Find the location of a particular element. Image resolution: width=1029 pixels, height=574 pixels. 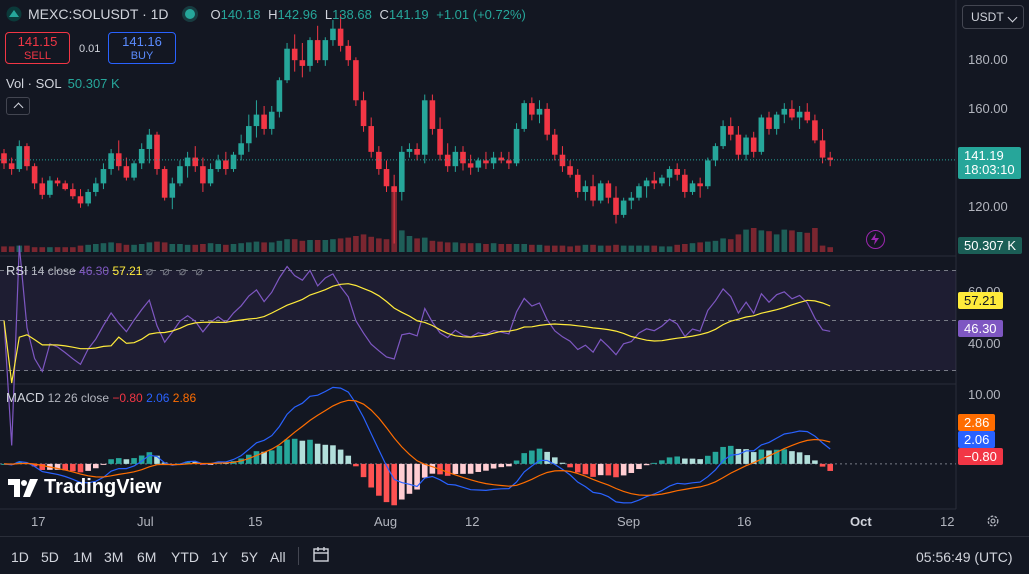

rsi-label: RSI is located at coordinates (17, 270).